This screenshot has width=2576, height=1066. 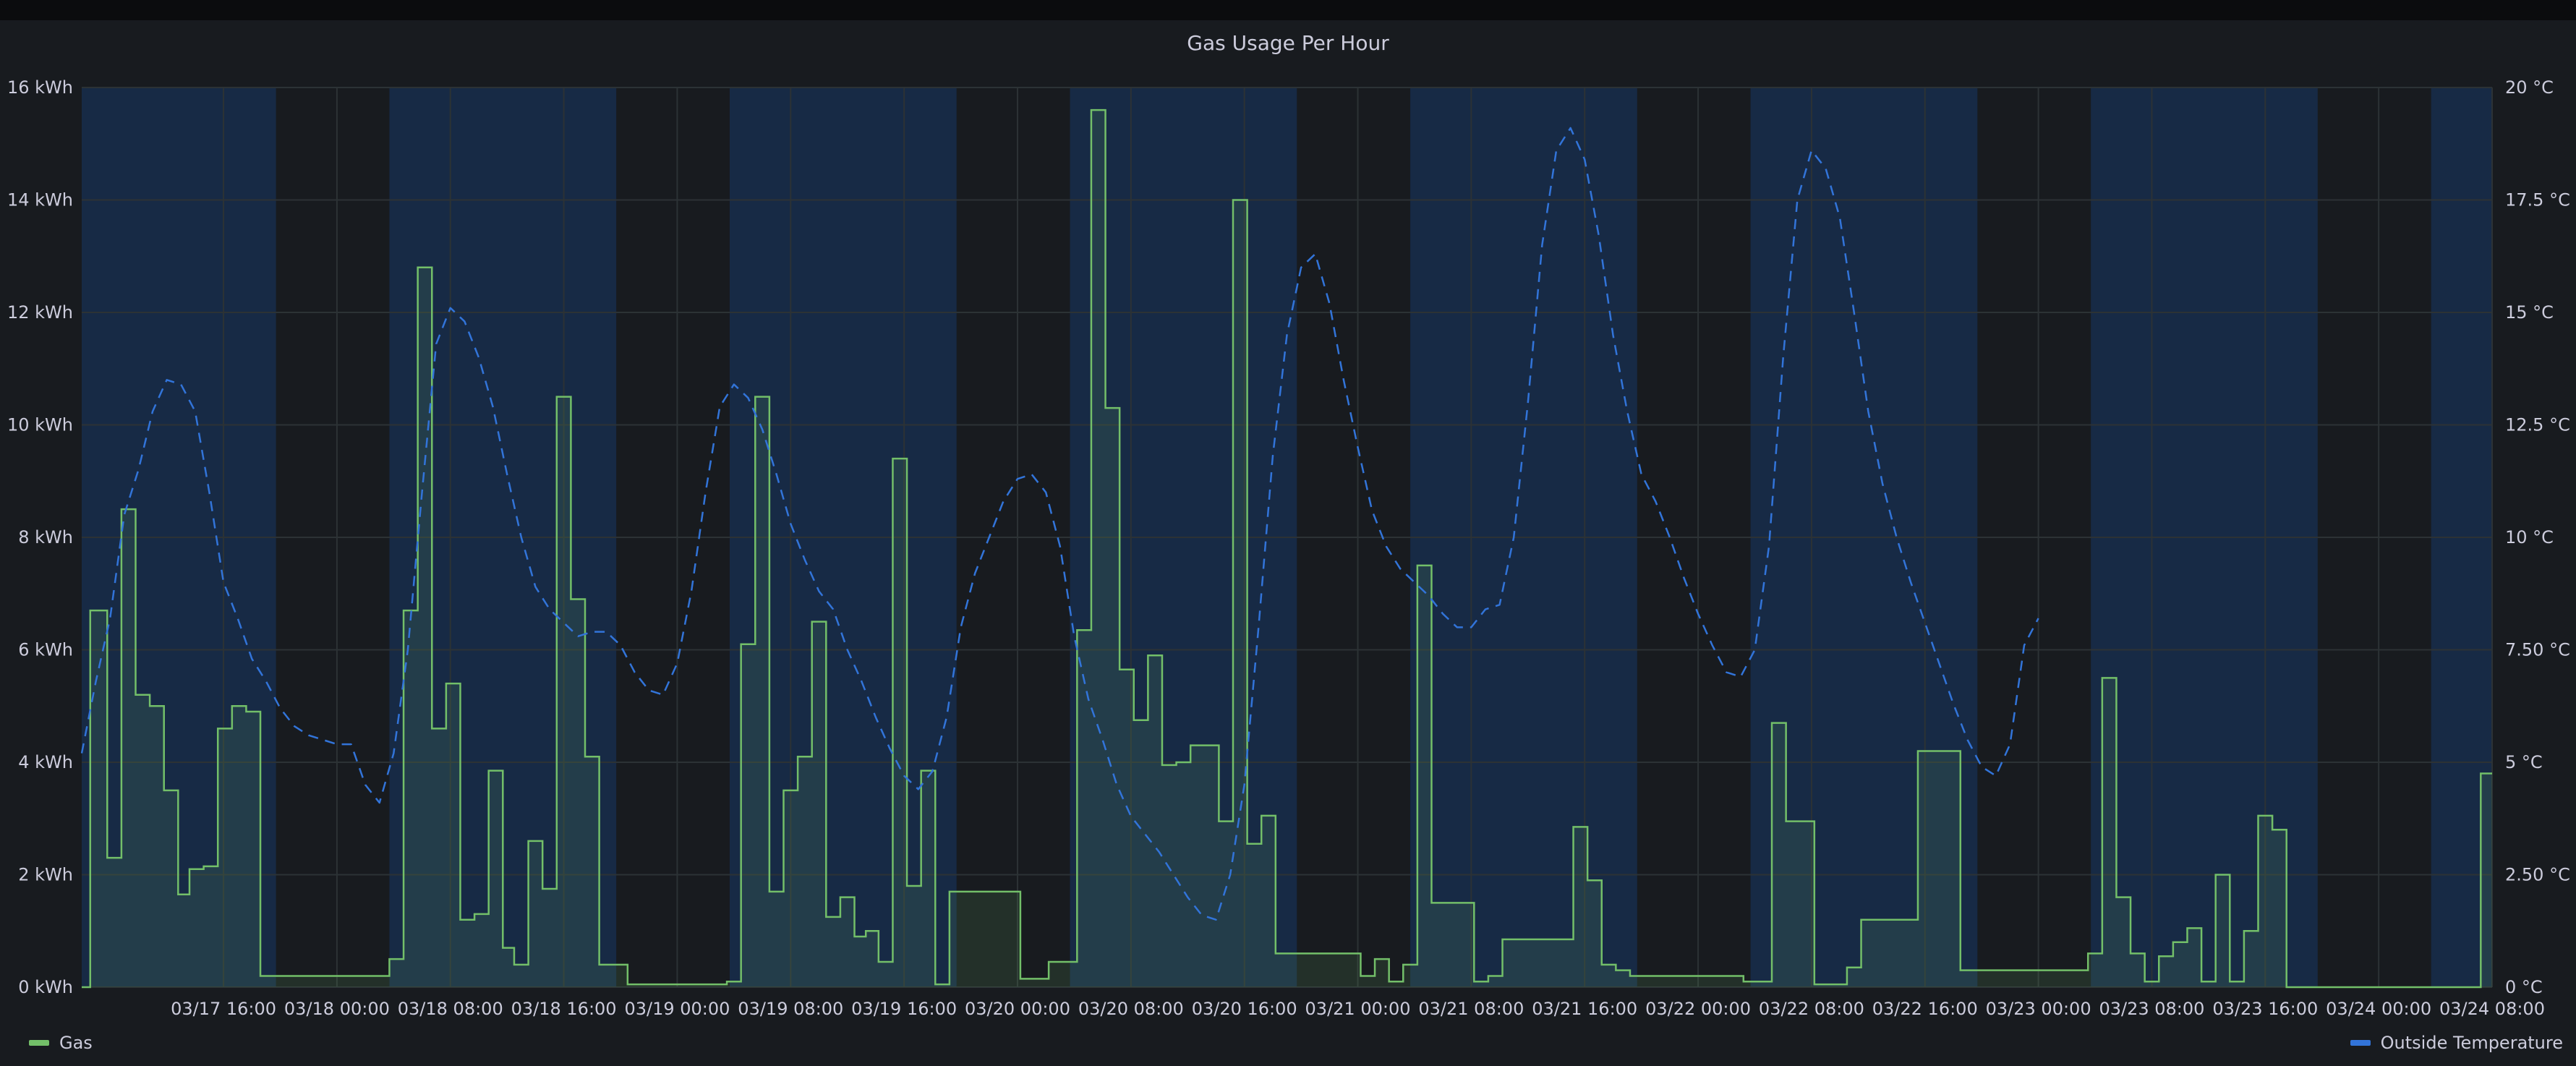 What do you see at coordinates (45, 875) in the screenshot?
I see `left-tick-label-1: 2 kWh` at bounding box center [45, 875].